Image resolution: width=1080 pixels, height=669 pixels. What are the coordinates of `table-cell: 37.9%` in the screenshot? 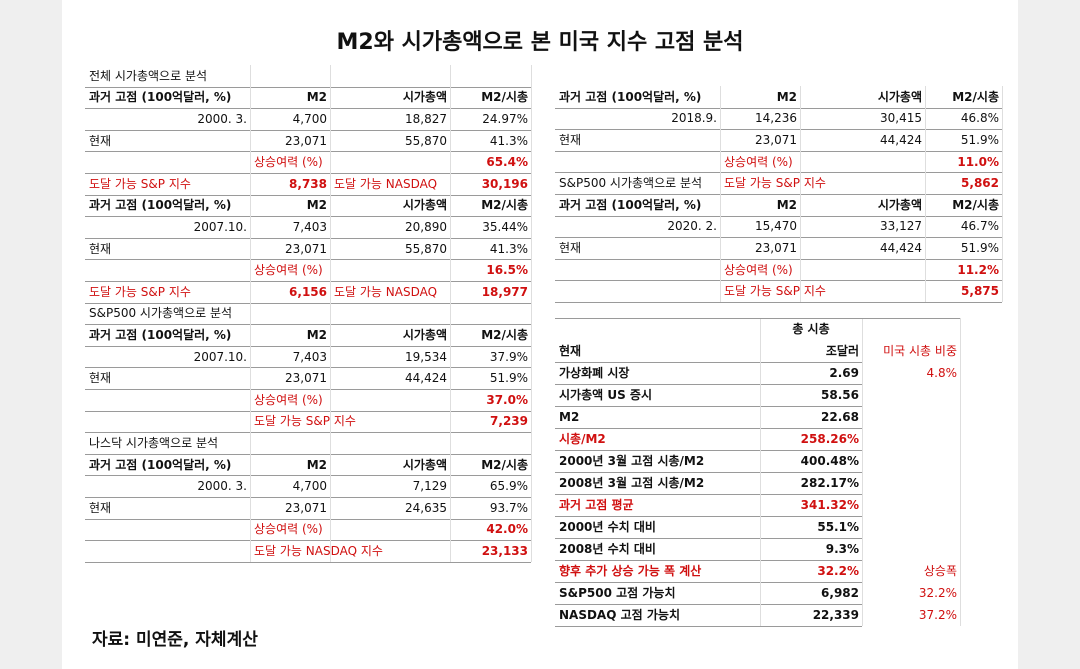 It's located at (508, 356).